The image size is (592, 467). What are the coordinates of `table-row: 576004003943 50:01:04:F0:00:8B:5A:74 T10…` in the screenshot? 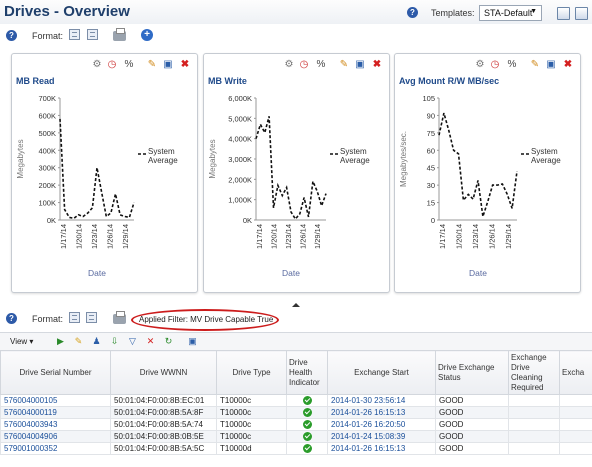 It's located at (296, 424).